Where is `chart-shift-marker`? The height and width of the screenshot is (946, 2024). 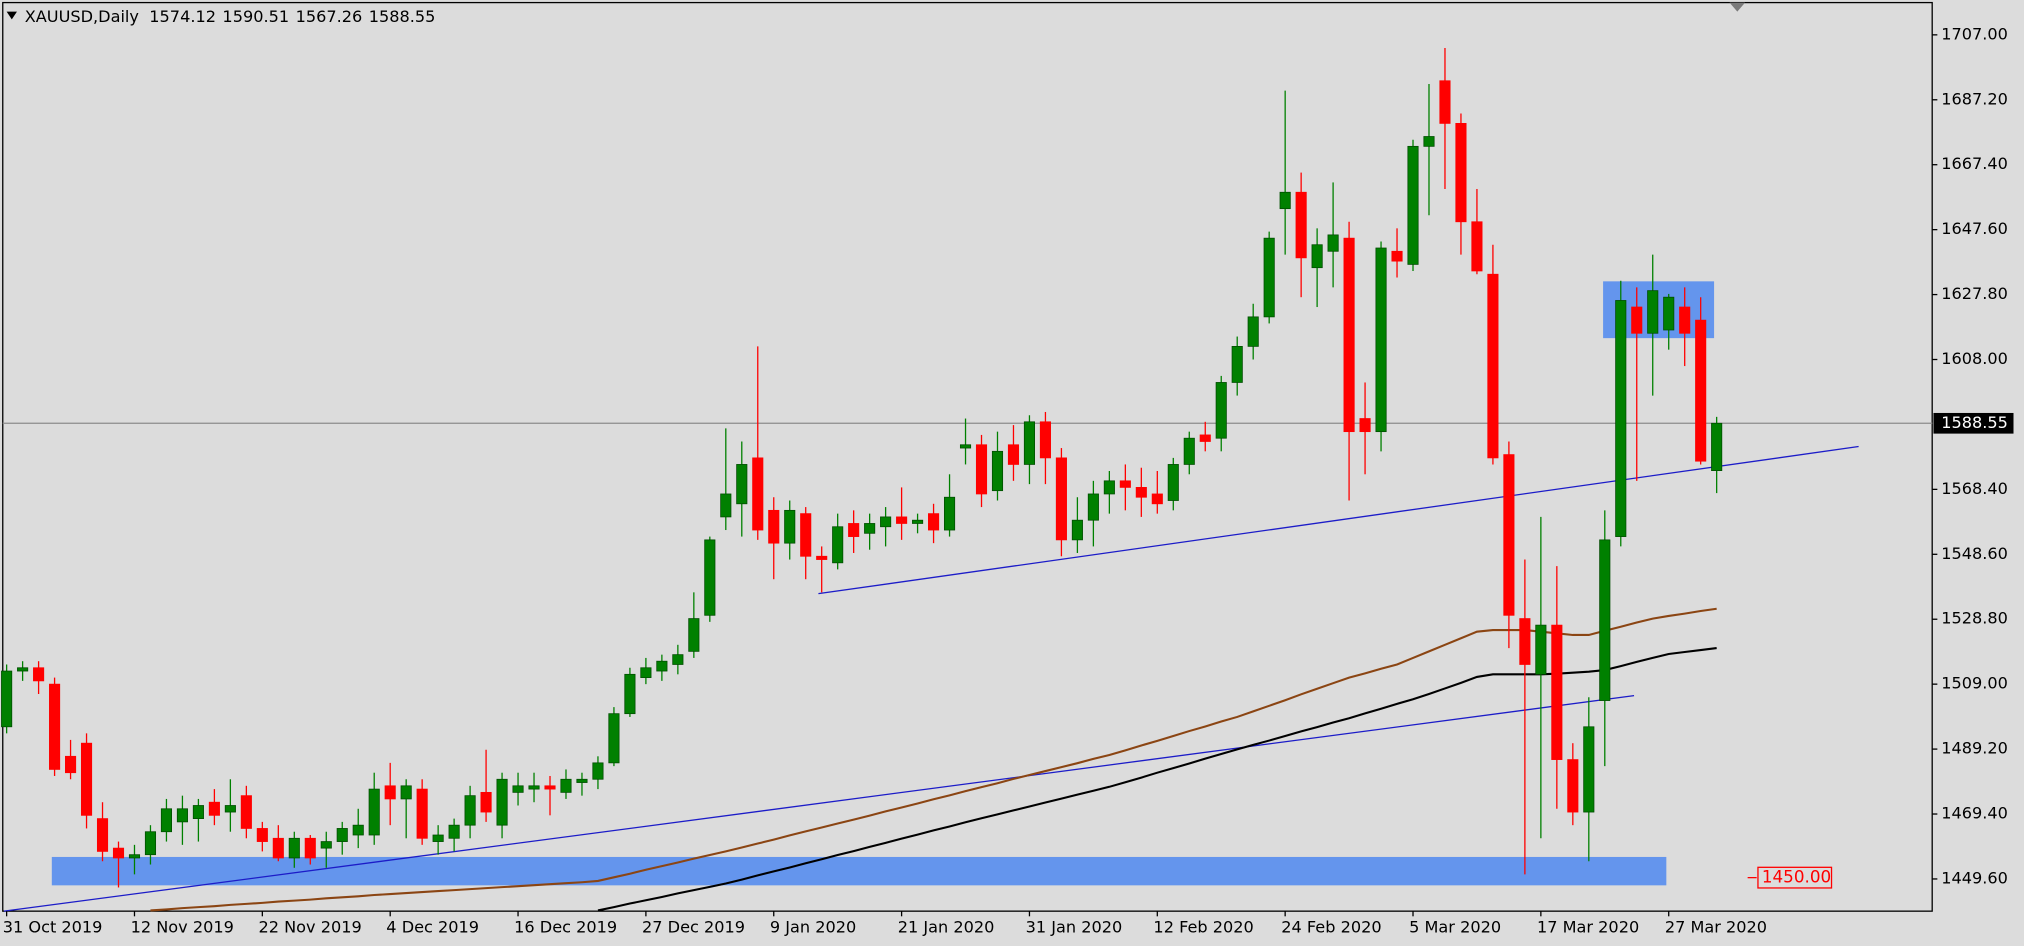 chart-shift-marker is located at coordinates (1737, 7).